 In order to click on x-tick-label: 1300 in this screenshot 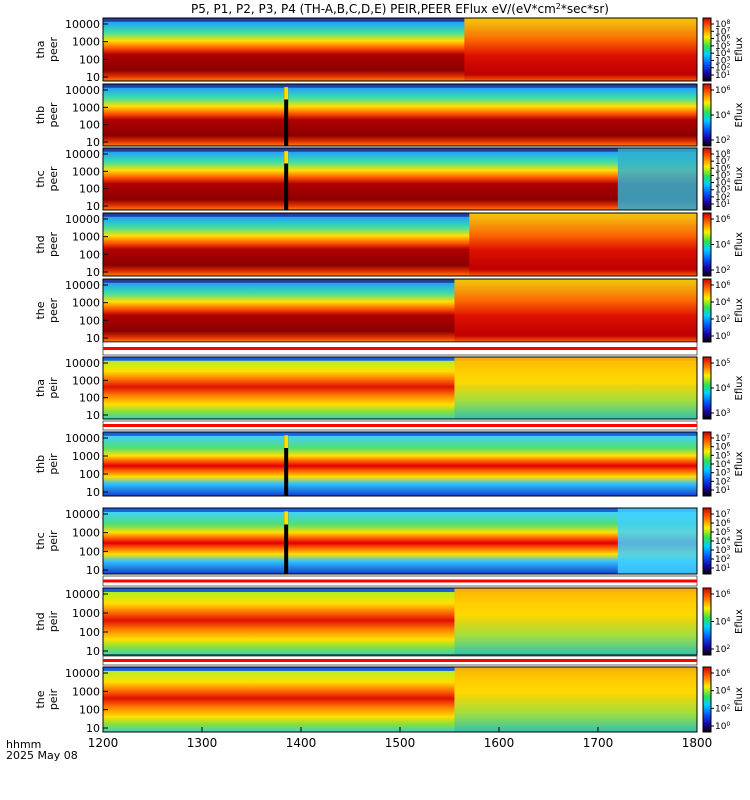, I will do `click(202, 743)`.